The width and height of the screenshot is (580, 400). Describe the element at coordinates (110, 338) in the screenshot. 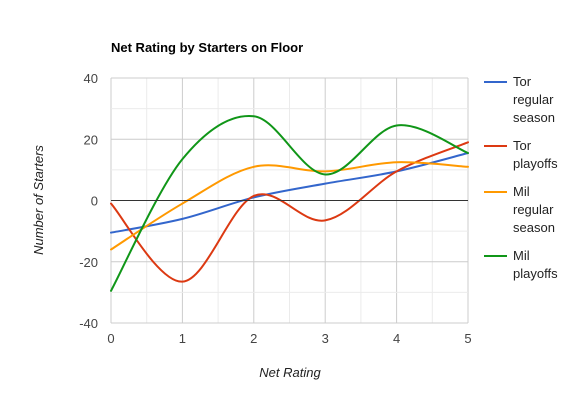

I see `x-tick-label: 0` at that location.